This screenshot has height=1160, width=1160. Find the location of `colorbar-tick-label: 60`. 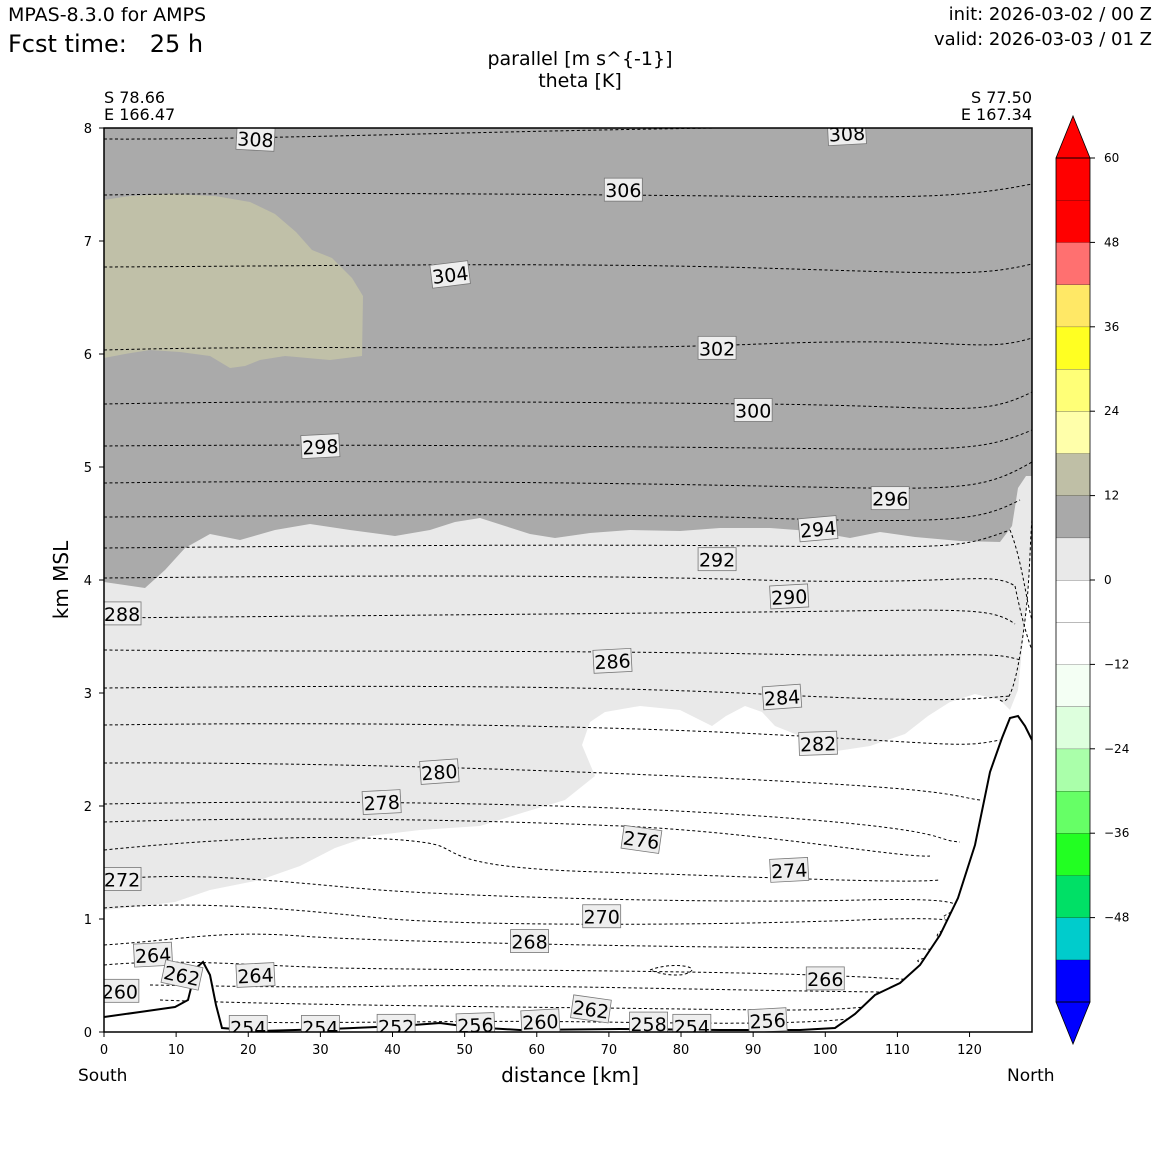

colorbar-tick-label: 60 is located at coordinates (1111, 158).